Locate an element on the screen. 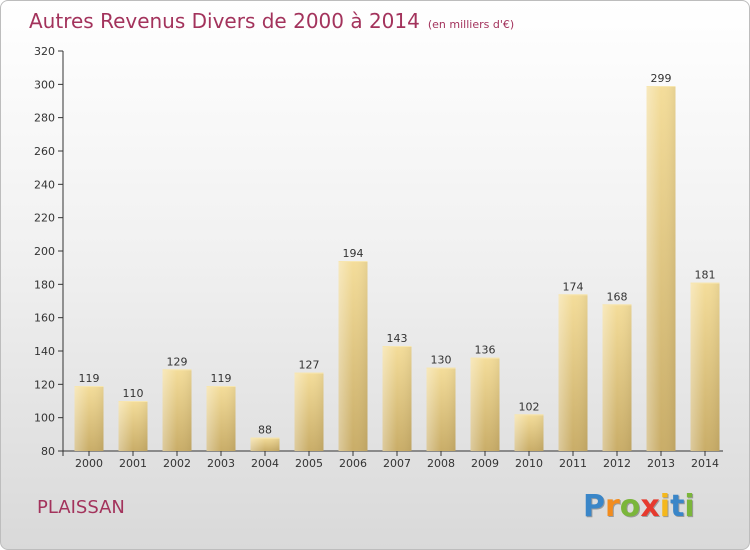 The image size is (750, 550). y-tick-label: 260 is located at coordinates (44, 151).